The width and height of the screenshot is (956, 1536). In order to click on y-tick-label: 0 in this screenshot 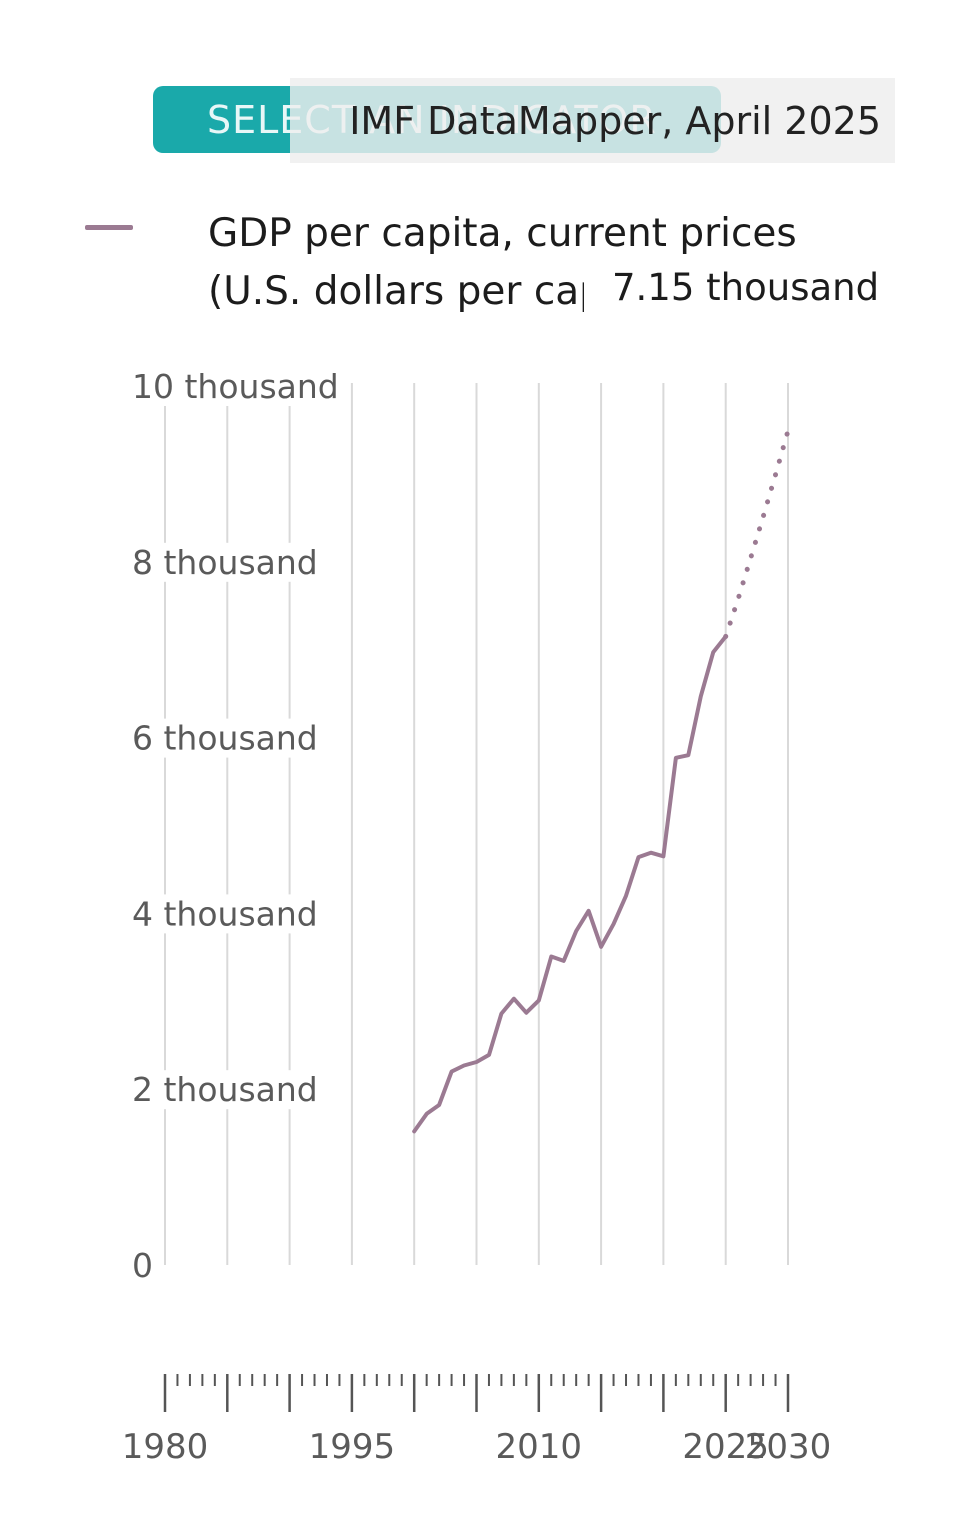, I will do `click(142, 1265)`.